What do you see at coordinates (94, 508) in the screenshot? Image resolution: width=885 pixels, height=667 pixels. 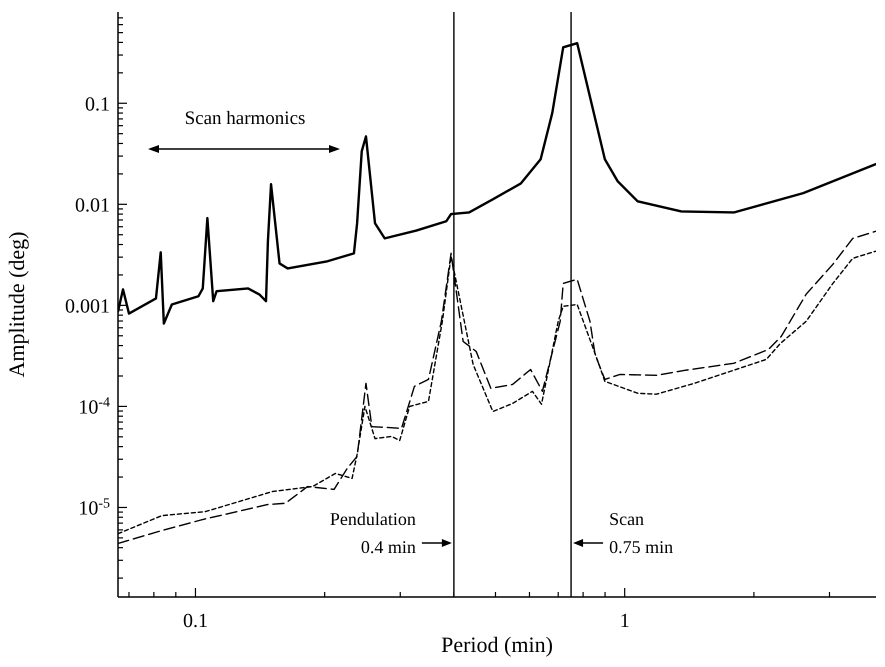 I see `y-tick-label: 10$^{-5}$` at bounding box center [94, 508].